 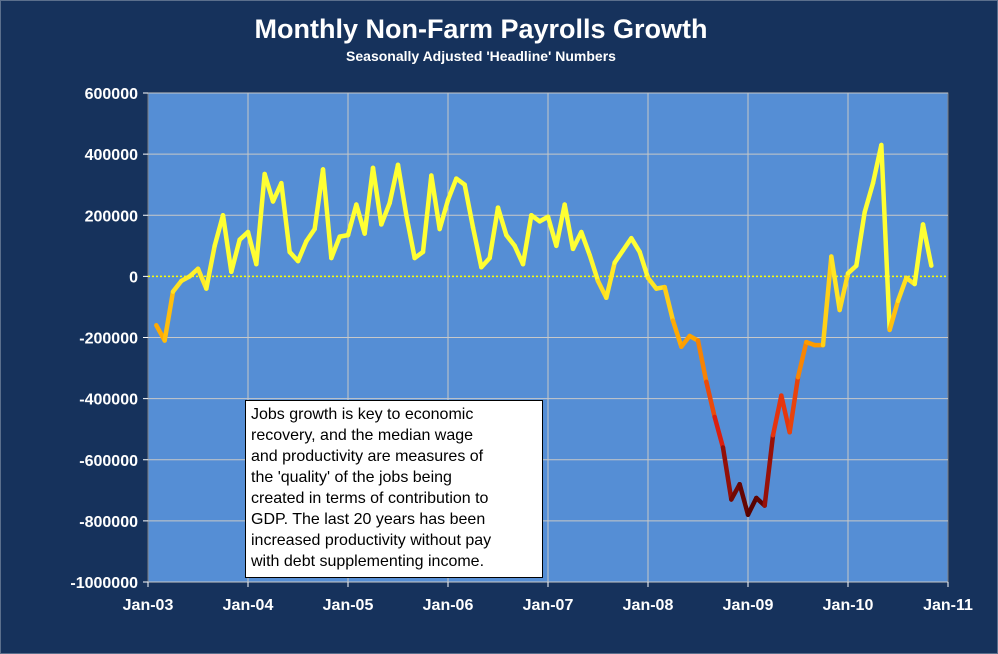 What do you see at coordinates (111, 94) in the screenshot?
I see `y-tick-label: 600000` at bounding box center [111, 94].